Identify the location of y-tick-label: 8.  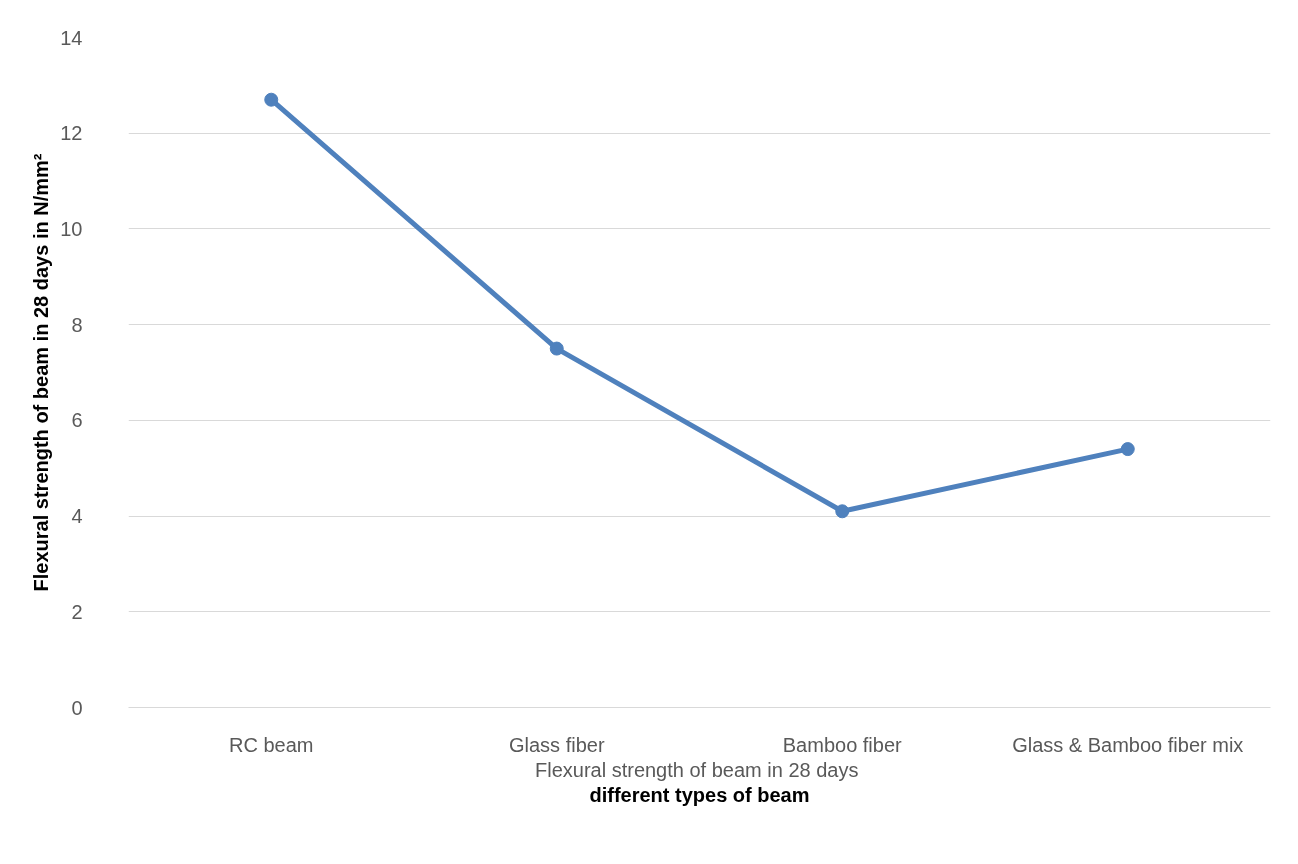
(77, 324).